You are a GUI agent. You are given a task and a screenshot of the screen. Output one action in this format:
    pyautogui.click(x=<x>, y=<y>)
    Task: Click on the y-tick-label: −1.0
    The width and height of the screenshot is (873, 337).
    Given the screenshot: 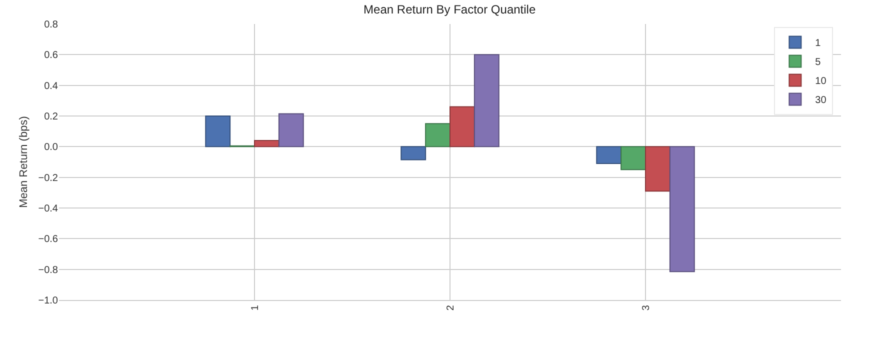 What is the action you would take?
    pyautogui.click(x=48, y=301)
    